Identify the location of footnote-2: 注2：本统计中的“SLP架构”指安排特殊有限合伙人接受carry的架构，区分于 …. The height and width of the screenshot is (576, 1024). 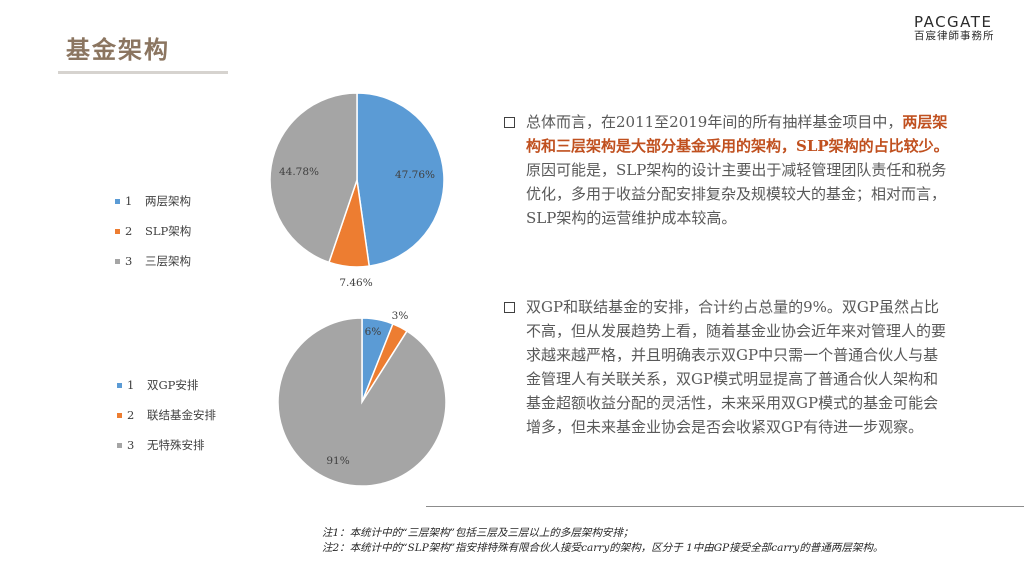
(603, 548).